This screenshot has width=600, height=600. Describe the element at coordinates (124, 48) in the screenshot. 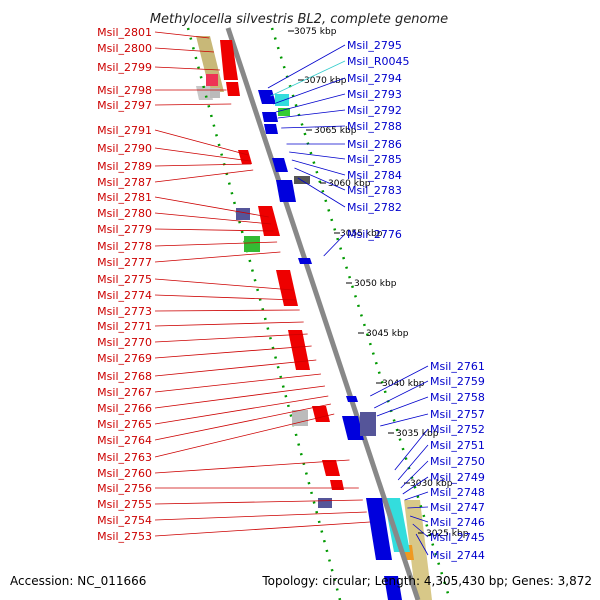

I see `gene-label: Msil_2800` at that location.